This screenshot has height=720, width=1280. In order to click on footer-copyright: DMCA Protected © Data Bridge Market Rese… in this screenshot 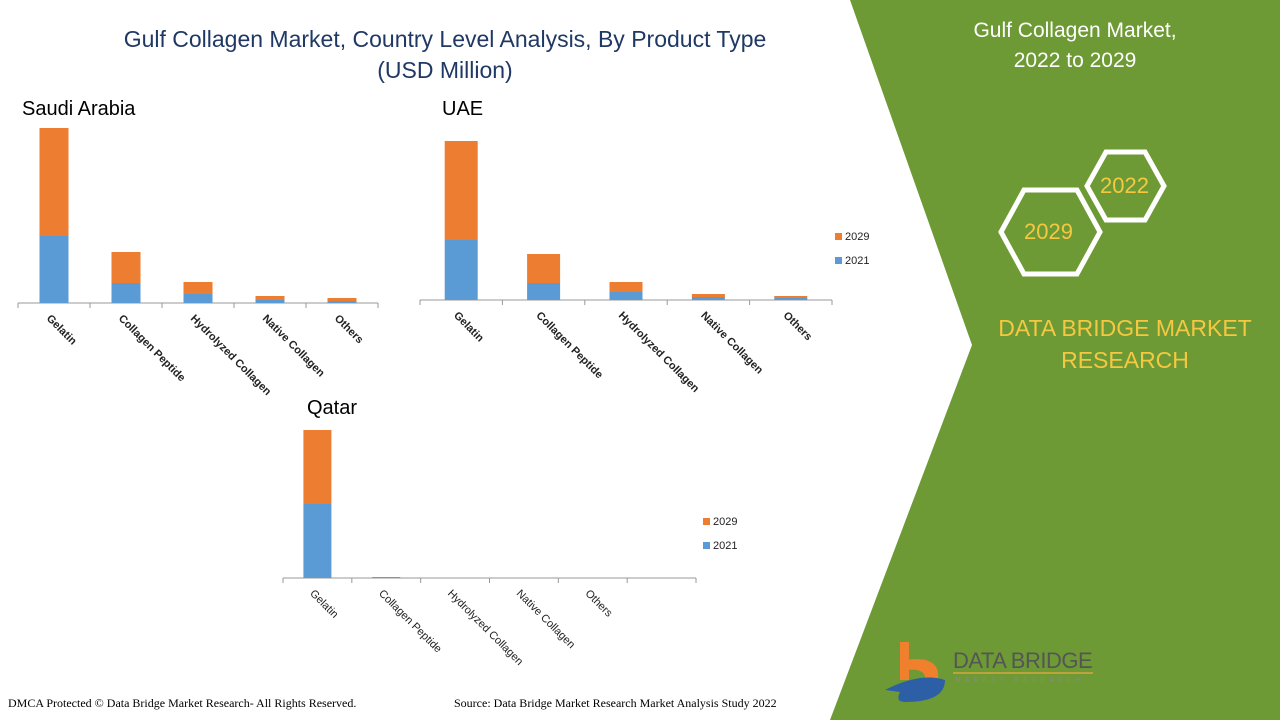, I will do `click(182, 703)`.